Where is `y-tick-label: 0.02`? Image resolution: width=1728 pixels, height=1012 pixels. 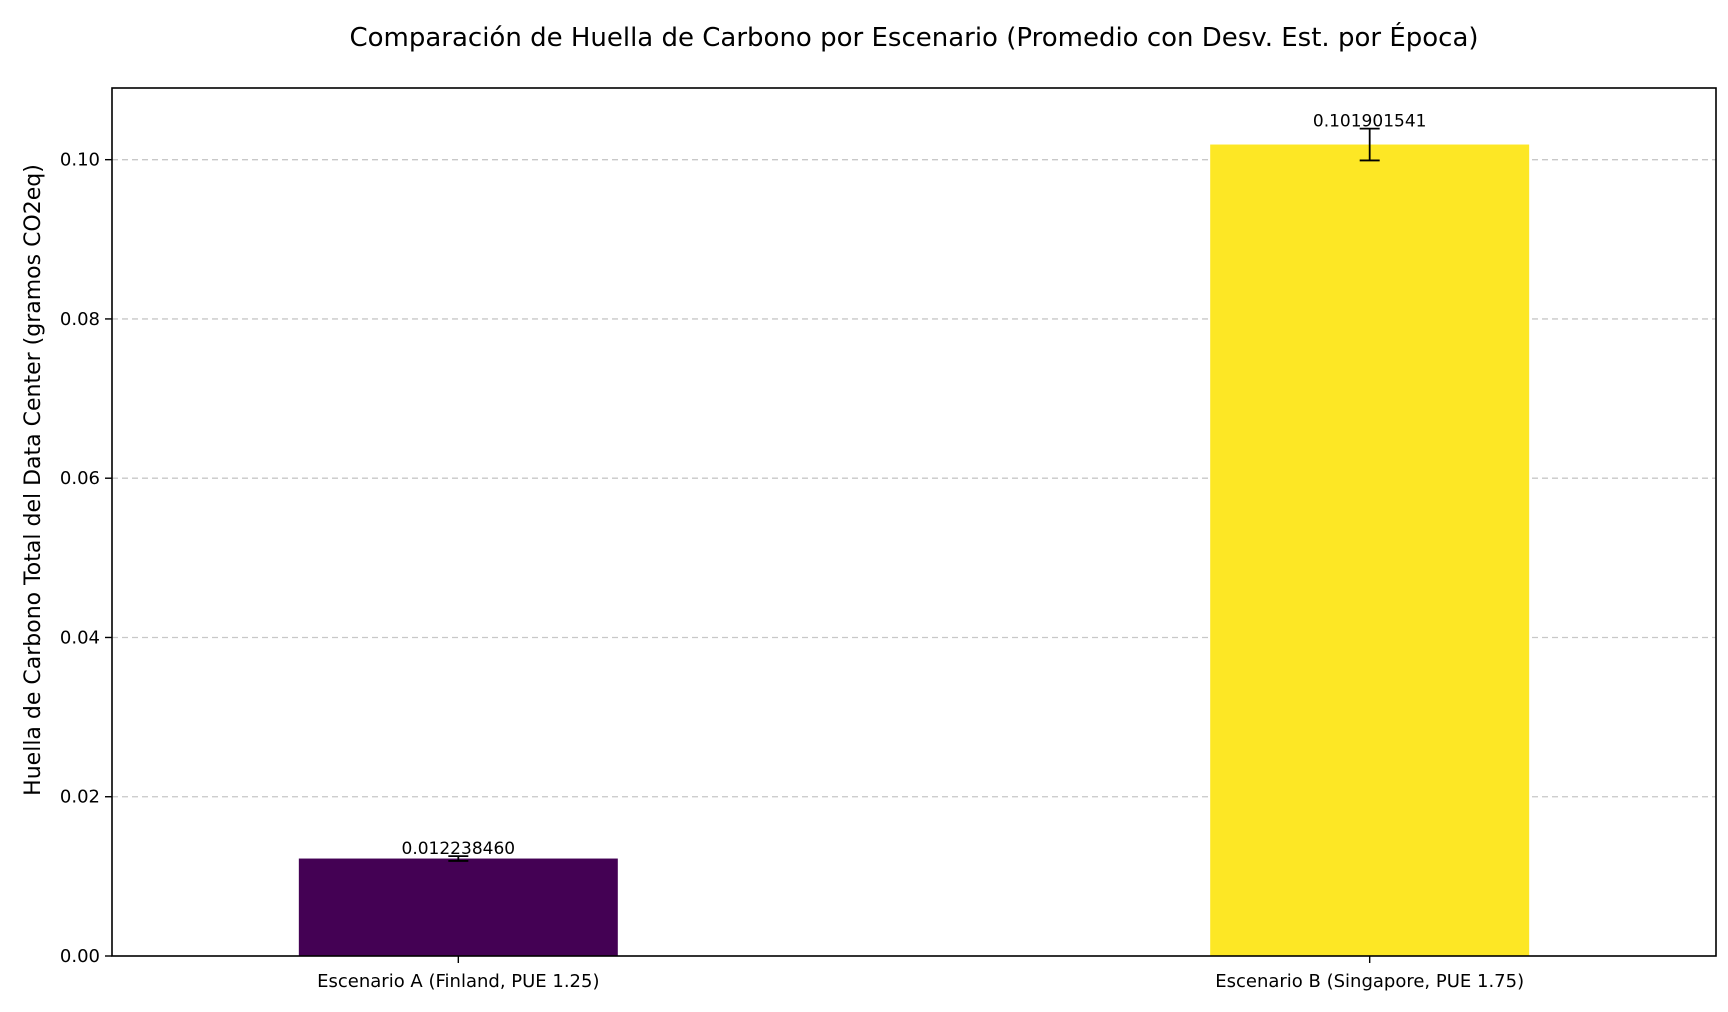
y-tick-label: 0.02 is located at coordinates (80, 797).